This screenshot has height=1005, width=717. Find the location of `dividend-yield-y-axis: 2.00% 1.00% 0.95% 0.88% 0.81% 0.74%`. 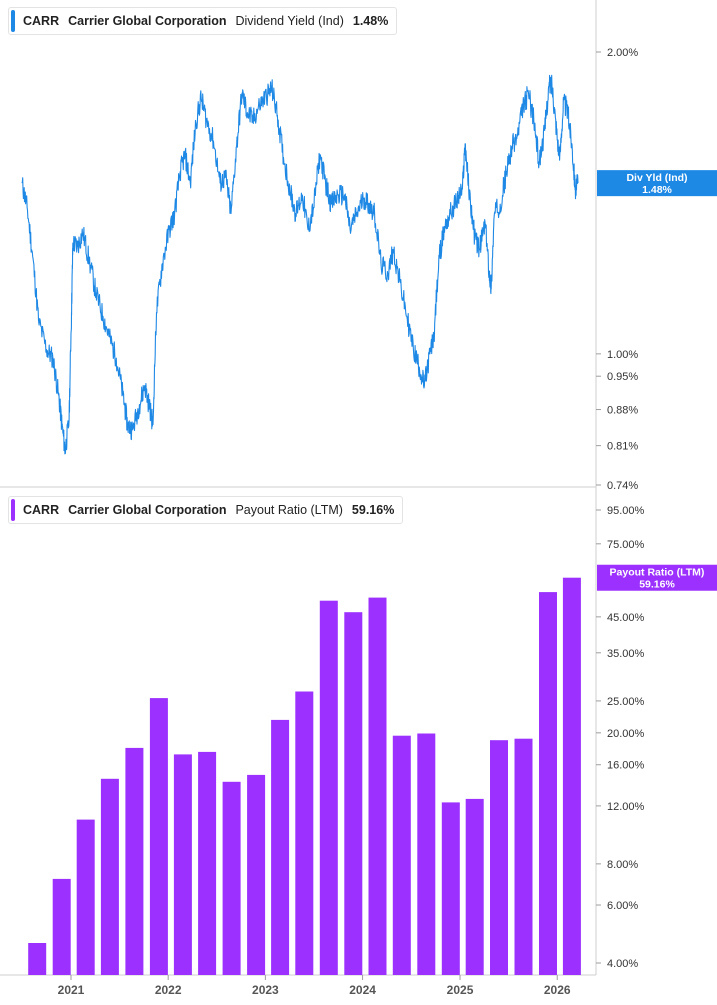

dividend-yield-y-axis: 2.00% 1.00% 0.95% 0.88% 0.81% 0.74% is located at coordinates (617, 269).